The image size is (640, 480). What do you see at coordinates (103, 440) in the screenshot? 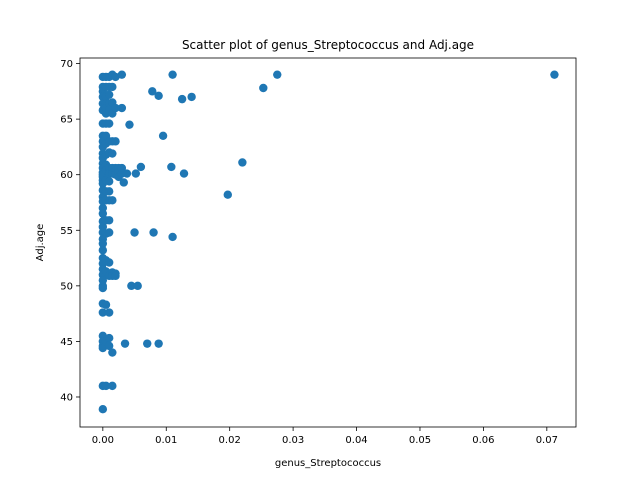
I see `x-tick-label: 0.00` at bounding box center [103, 440].